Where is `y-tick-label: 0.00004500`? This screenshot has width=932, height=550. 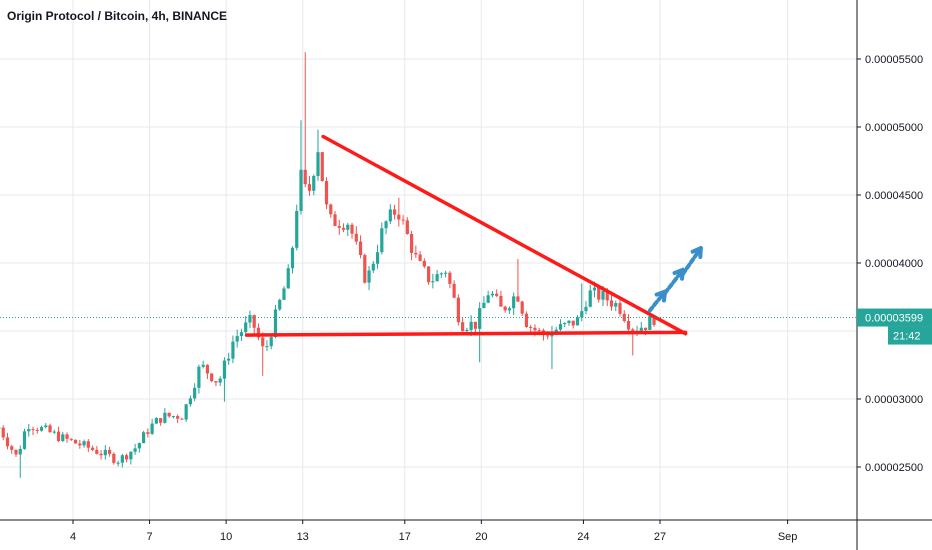 y-tick-label: 0.00004500 is located at coordinates (894, 196).